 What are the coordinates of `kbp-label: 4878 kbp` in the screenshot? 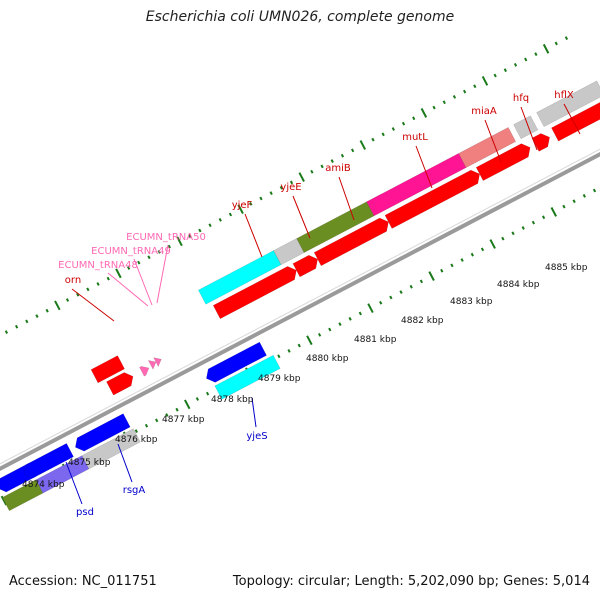 It's located at (232, 400).